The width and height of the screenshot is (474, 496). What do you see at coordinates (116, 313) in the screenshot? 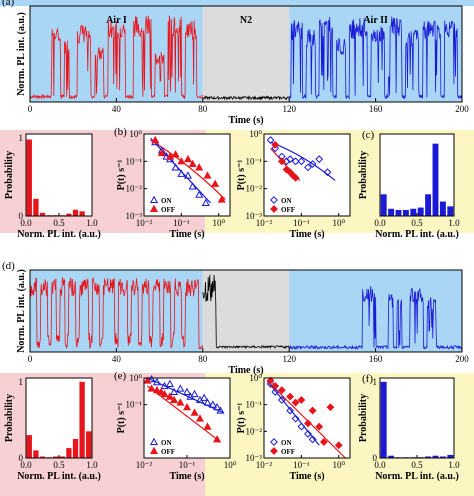
I see `trace-red` at bounding box center [116, 313].